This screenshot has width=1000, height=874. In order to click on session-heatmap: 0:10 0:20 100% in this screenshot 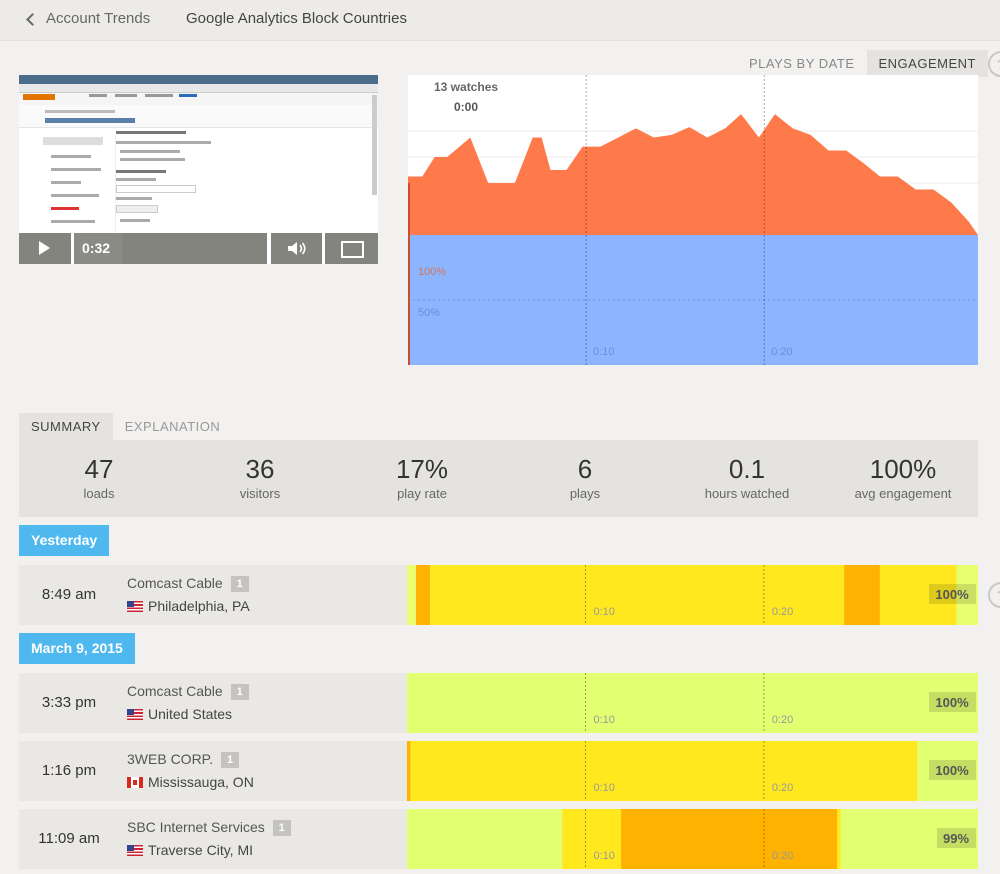, I will do `click(692, 595)`.